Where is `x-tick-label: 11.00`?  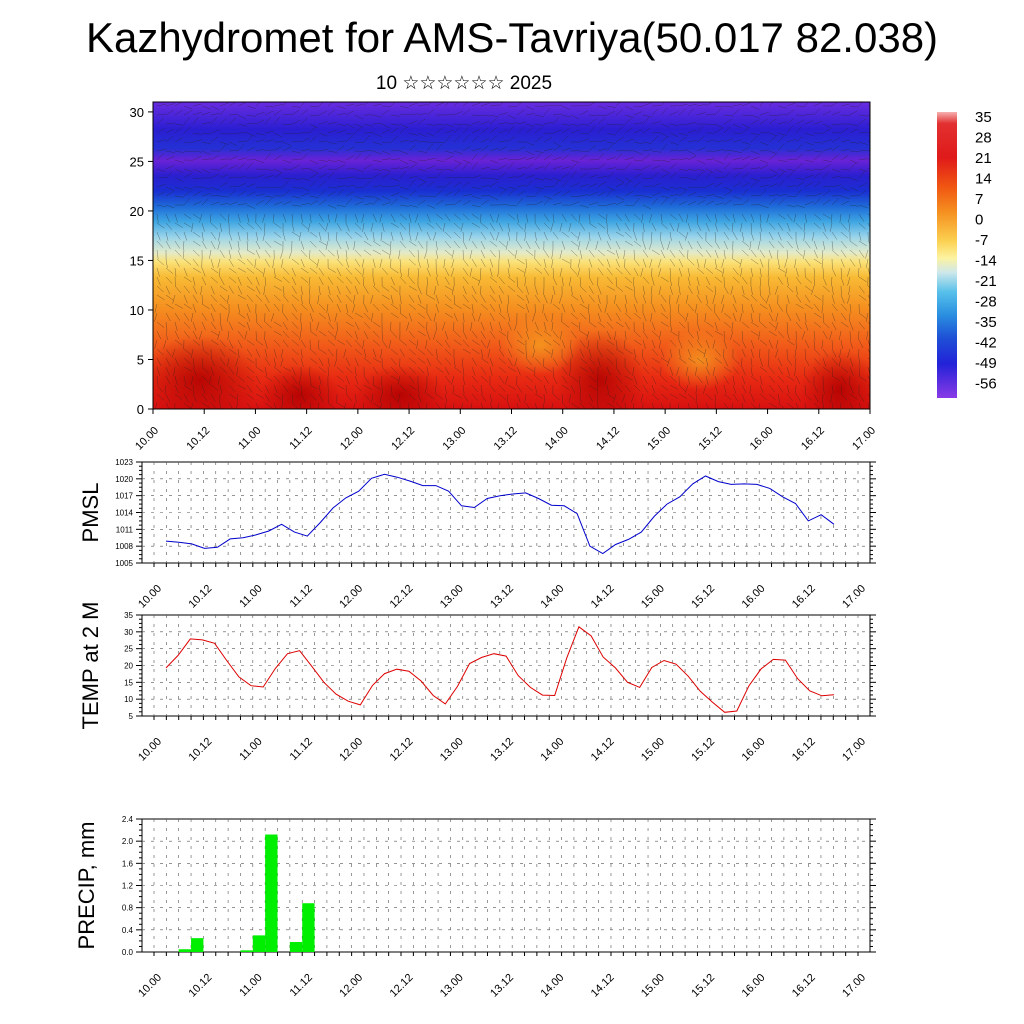 x-tick-label: 11.00 is located at coordinates (250, 985).